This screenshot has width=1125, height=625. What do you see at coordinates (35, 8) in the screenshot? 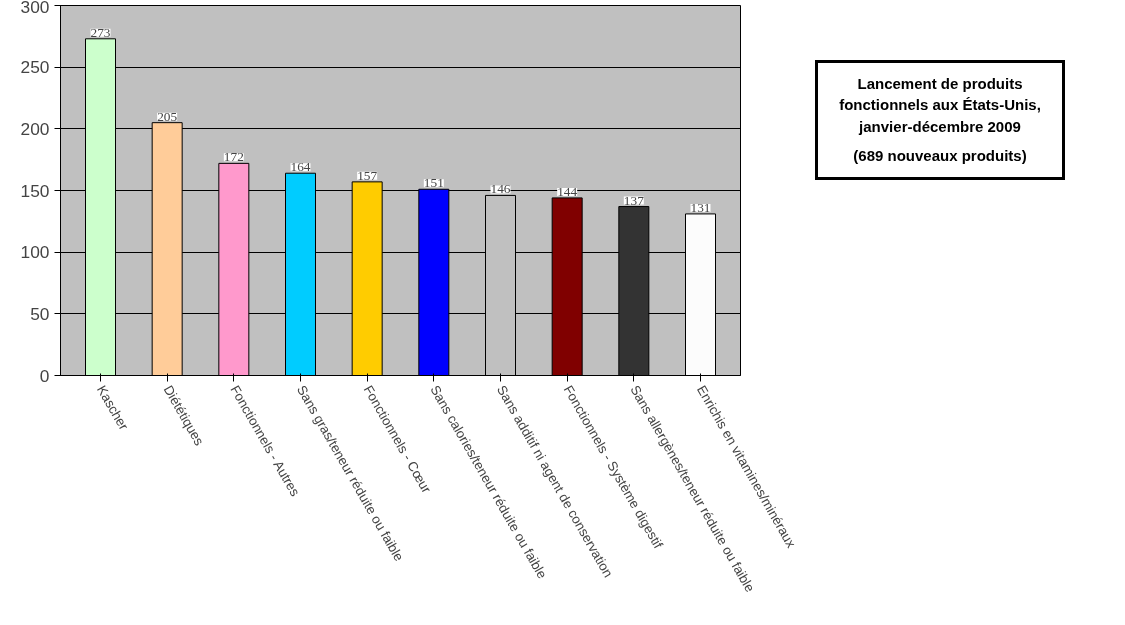
I see `y-tick-label: 300` at bounding box center [35, 8].